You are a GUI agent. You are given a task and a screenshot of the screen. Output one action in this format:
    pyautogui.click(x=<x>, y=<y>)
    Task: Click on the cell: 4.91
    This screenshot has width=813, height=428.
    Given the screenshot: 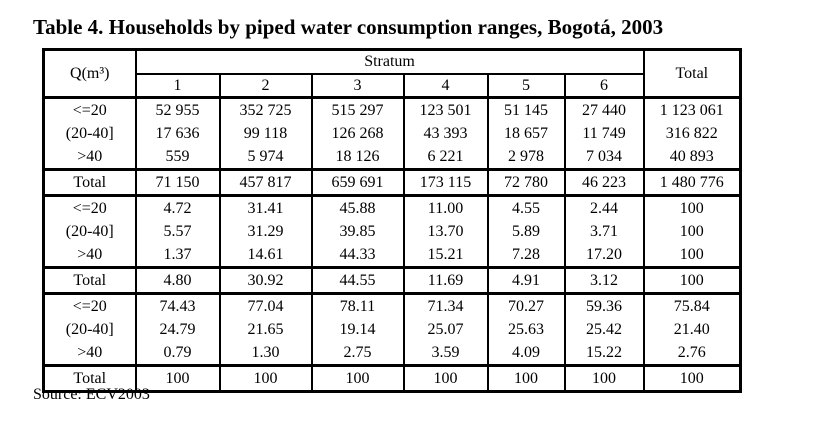 What is the action you would take?
    pyautogui.click(x=526, y=280)
    